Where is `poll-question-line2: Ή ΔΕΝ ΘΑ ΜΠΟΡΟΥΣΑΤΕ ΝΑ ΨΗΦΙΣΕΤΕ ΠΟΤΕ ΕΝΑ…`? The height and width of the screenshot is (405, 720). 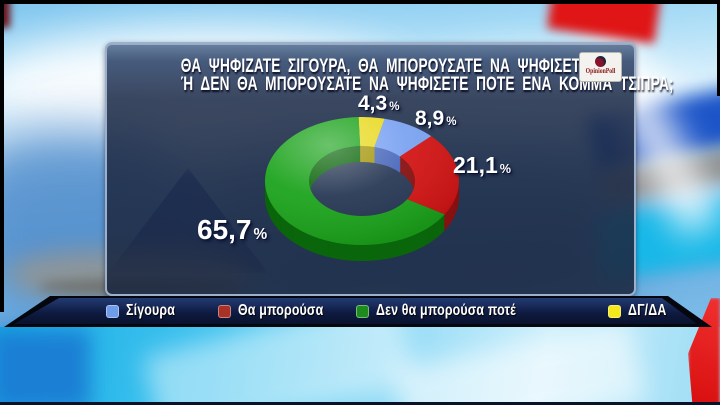
poll-question-line2: Ή ΔΕΝ ΘΑ ΜΠΟΡΟΥΣΑΤΕ ΝΑ ΨΗΦΙΣΕΤΕ ΠΟΤΕ ΕΝΑ… is located at coordinates (427, 84).